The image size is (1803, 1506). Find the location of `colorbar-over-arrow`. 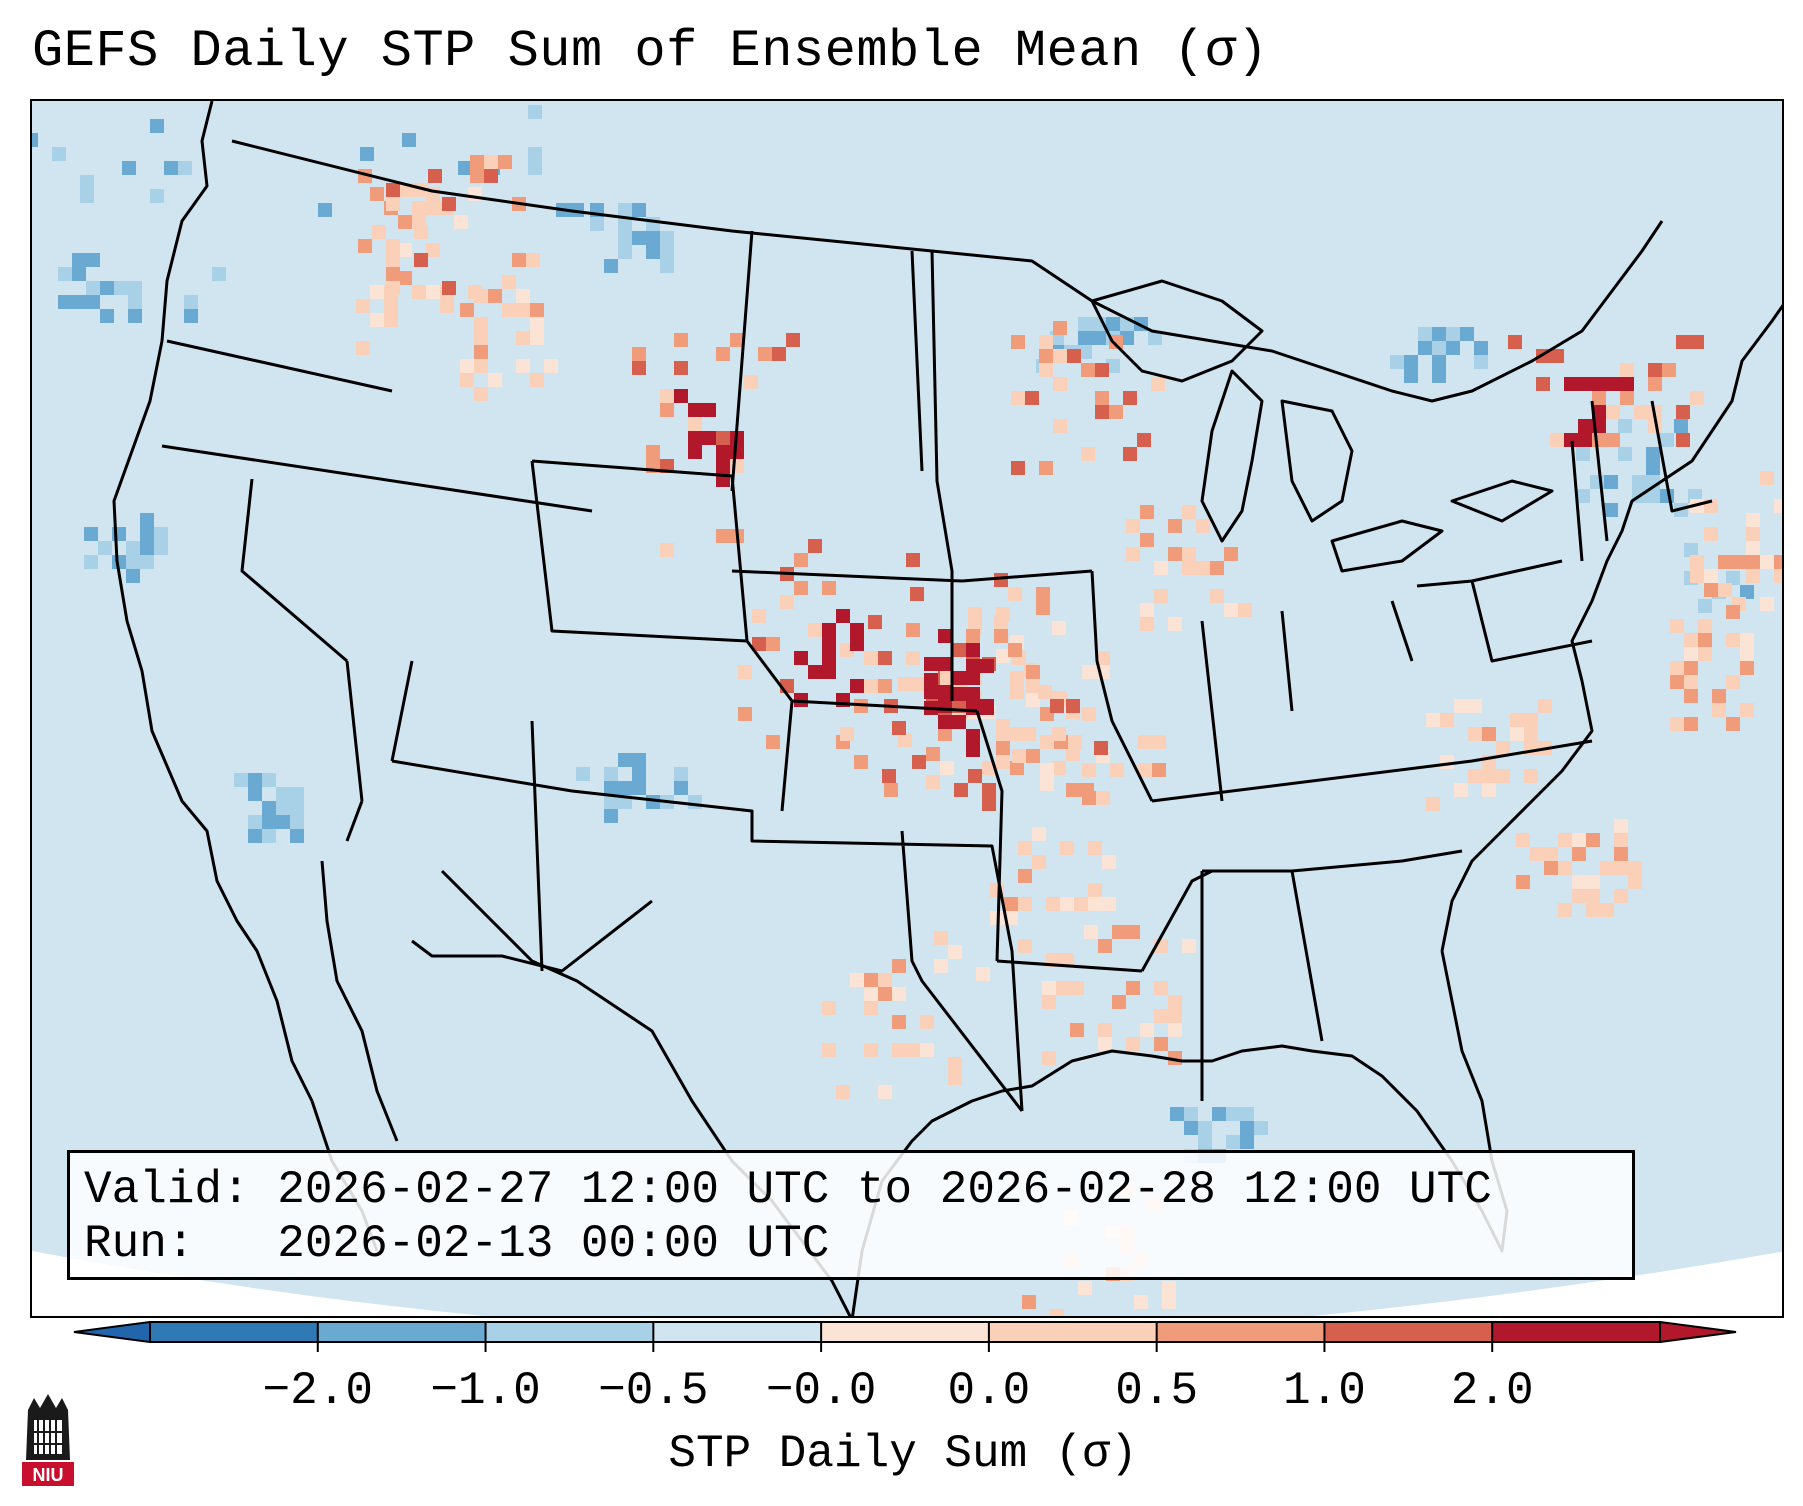

colorbar-over-arrow is located at coordinates (1698, 1332).